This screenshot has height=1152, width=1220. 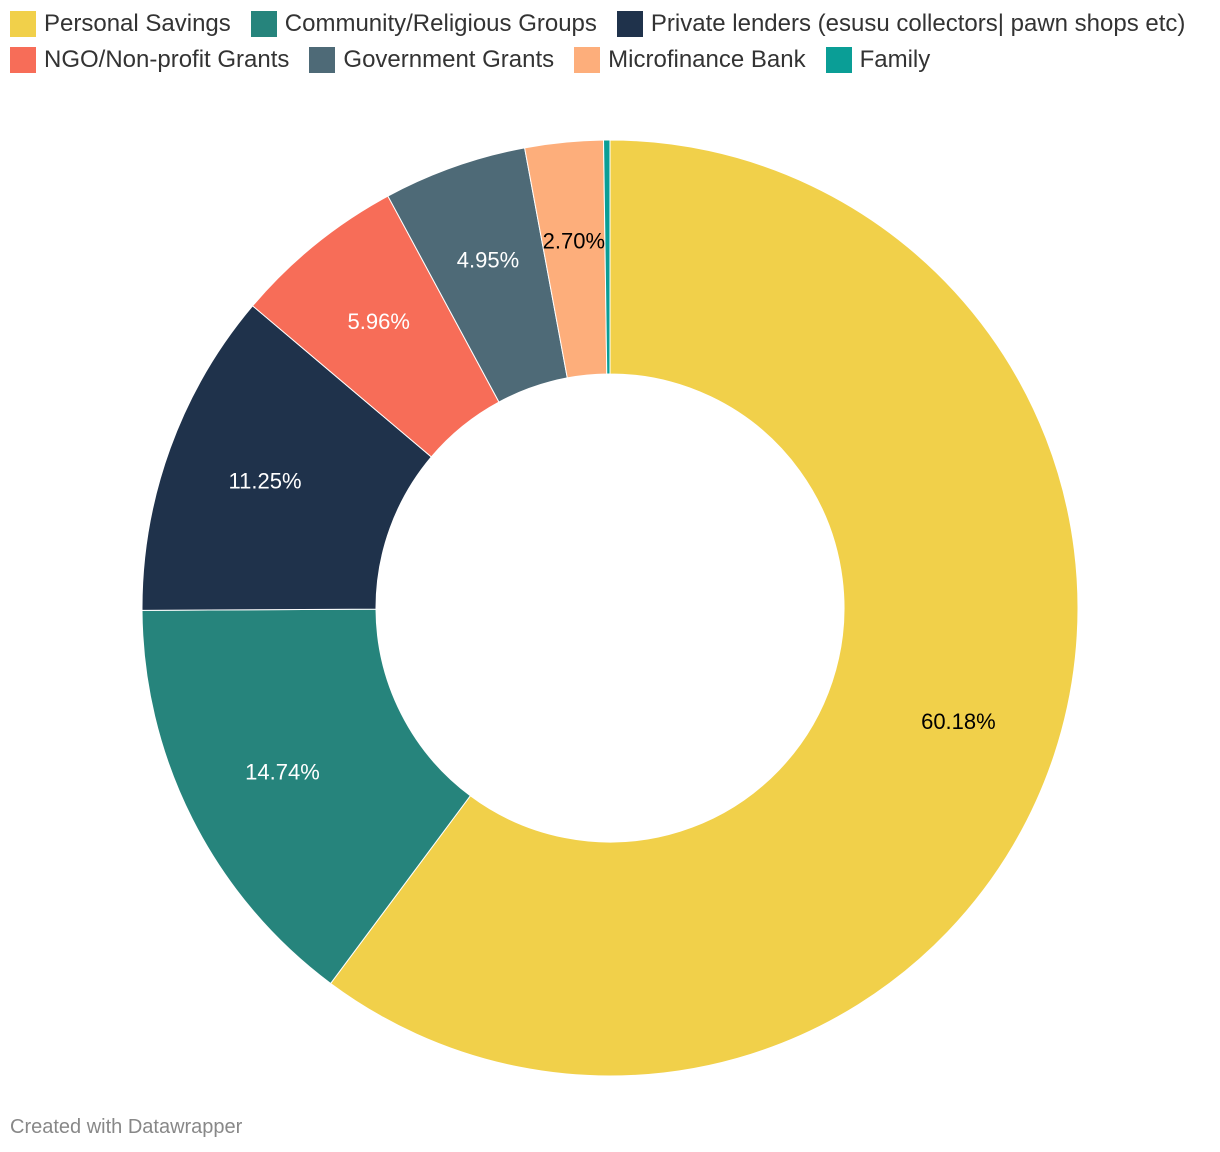 I want to click on legend-label: Community/Religious Groups, so click(x=440, y=23).